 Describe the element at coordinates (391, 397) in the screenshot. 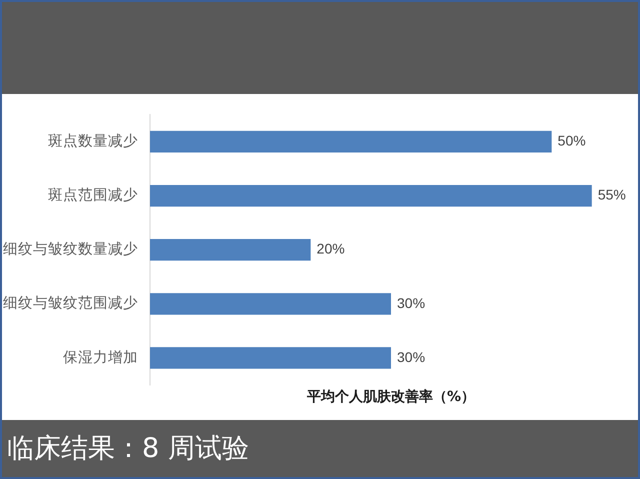

I see `x-axis-title: 平均个人肌肤改善率（%）` at that location.